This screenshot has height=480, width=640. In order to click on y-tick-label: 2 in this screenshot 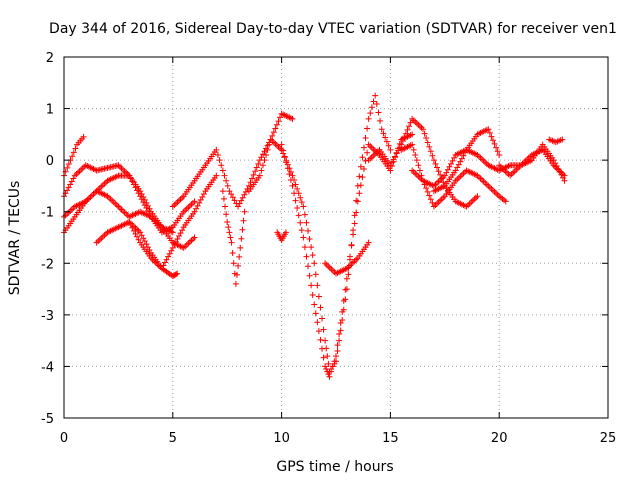, I will do `click(50, 58)`.